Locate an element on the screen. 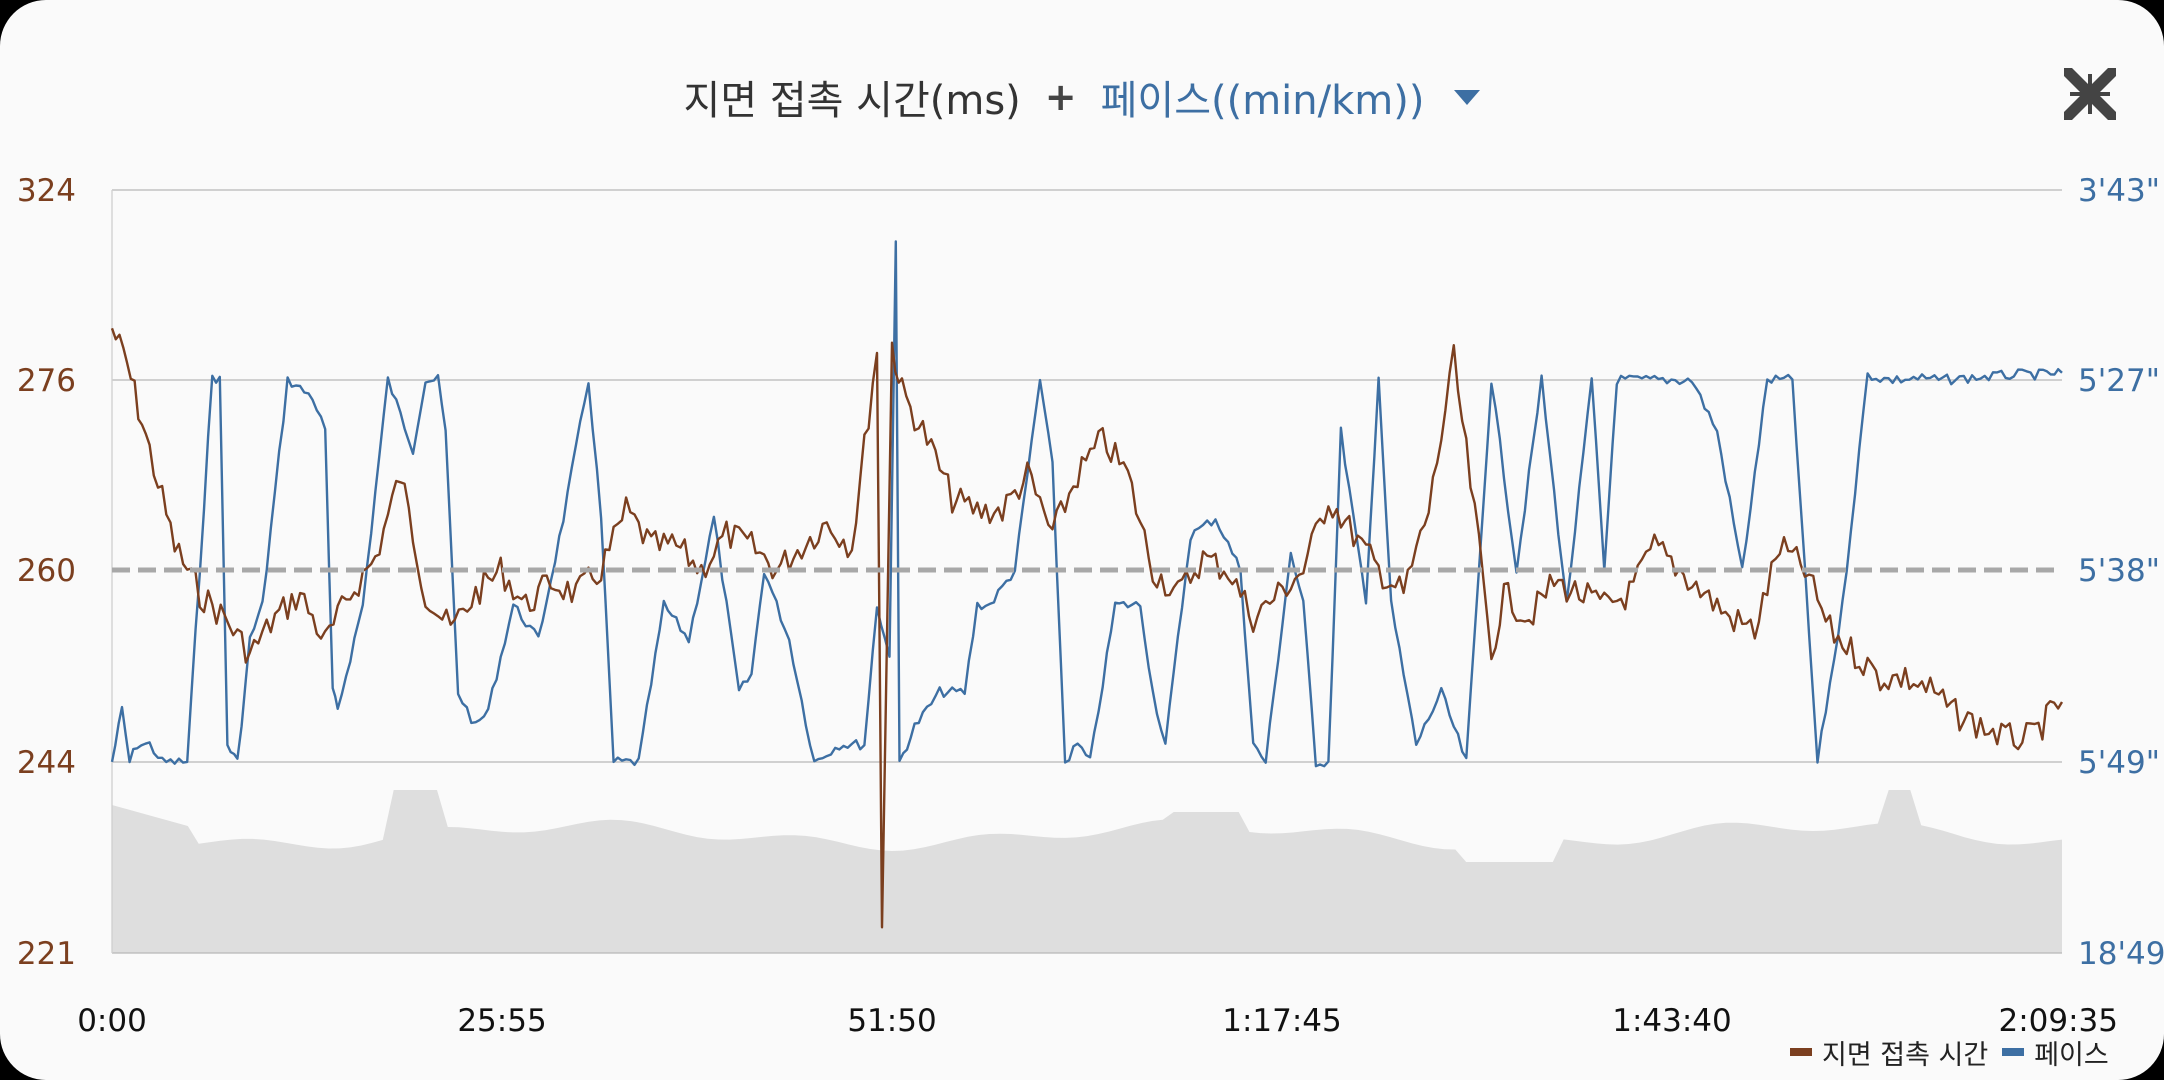 The width and height of the screenshot is (2164, 1080). y-left-tick-label: 324 is located at coordinates (46, 191).